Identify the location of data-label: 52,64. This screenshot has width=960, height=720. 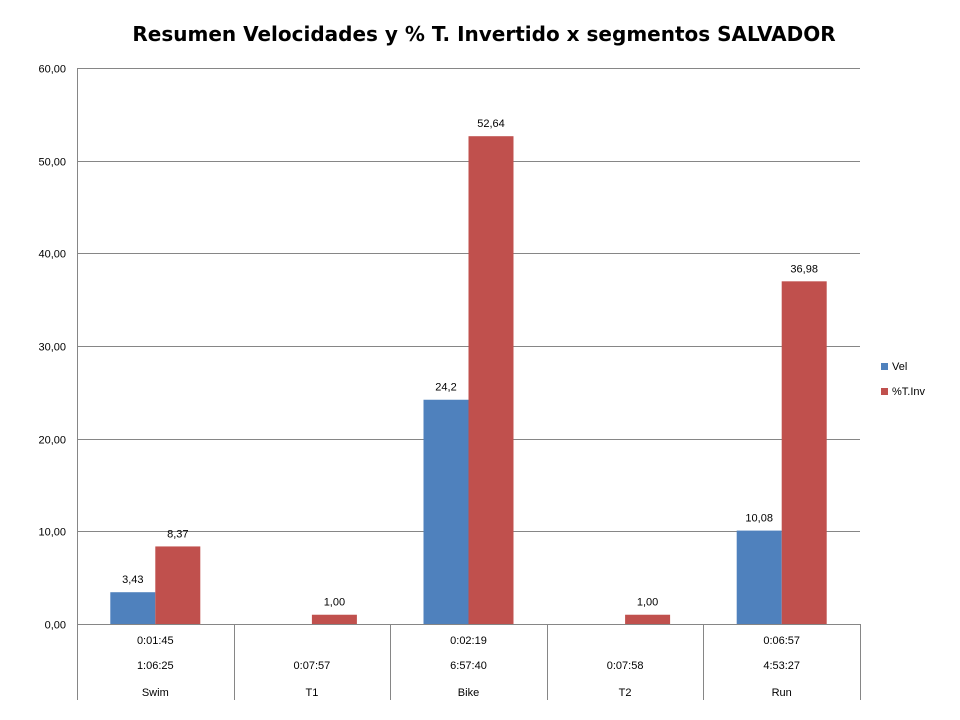
(491, 124).